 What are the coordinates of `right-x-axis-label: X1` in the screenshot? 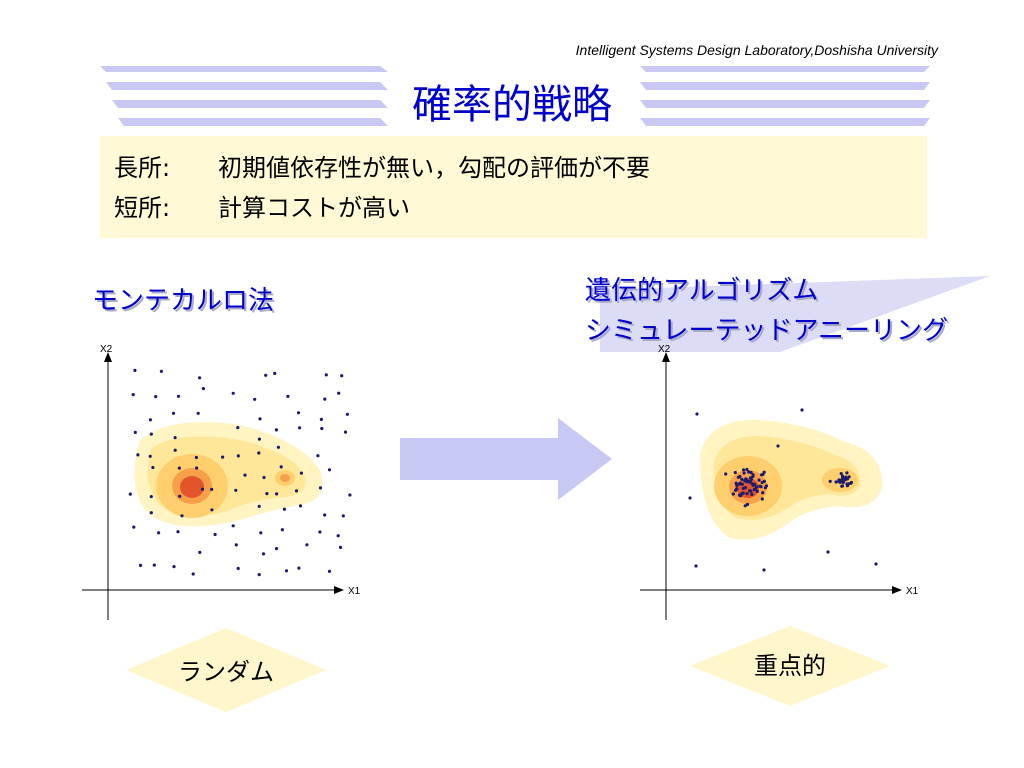 It's located at (912, 591).